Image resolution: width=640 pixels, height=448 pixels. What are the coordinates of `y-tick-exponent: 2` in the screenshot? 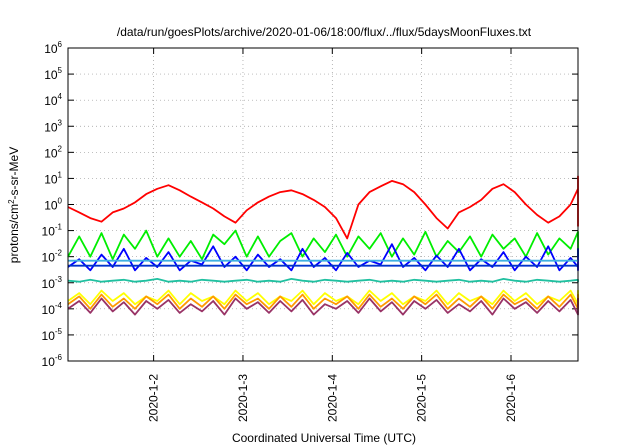 It's located at (60, 148).